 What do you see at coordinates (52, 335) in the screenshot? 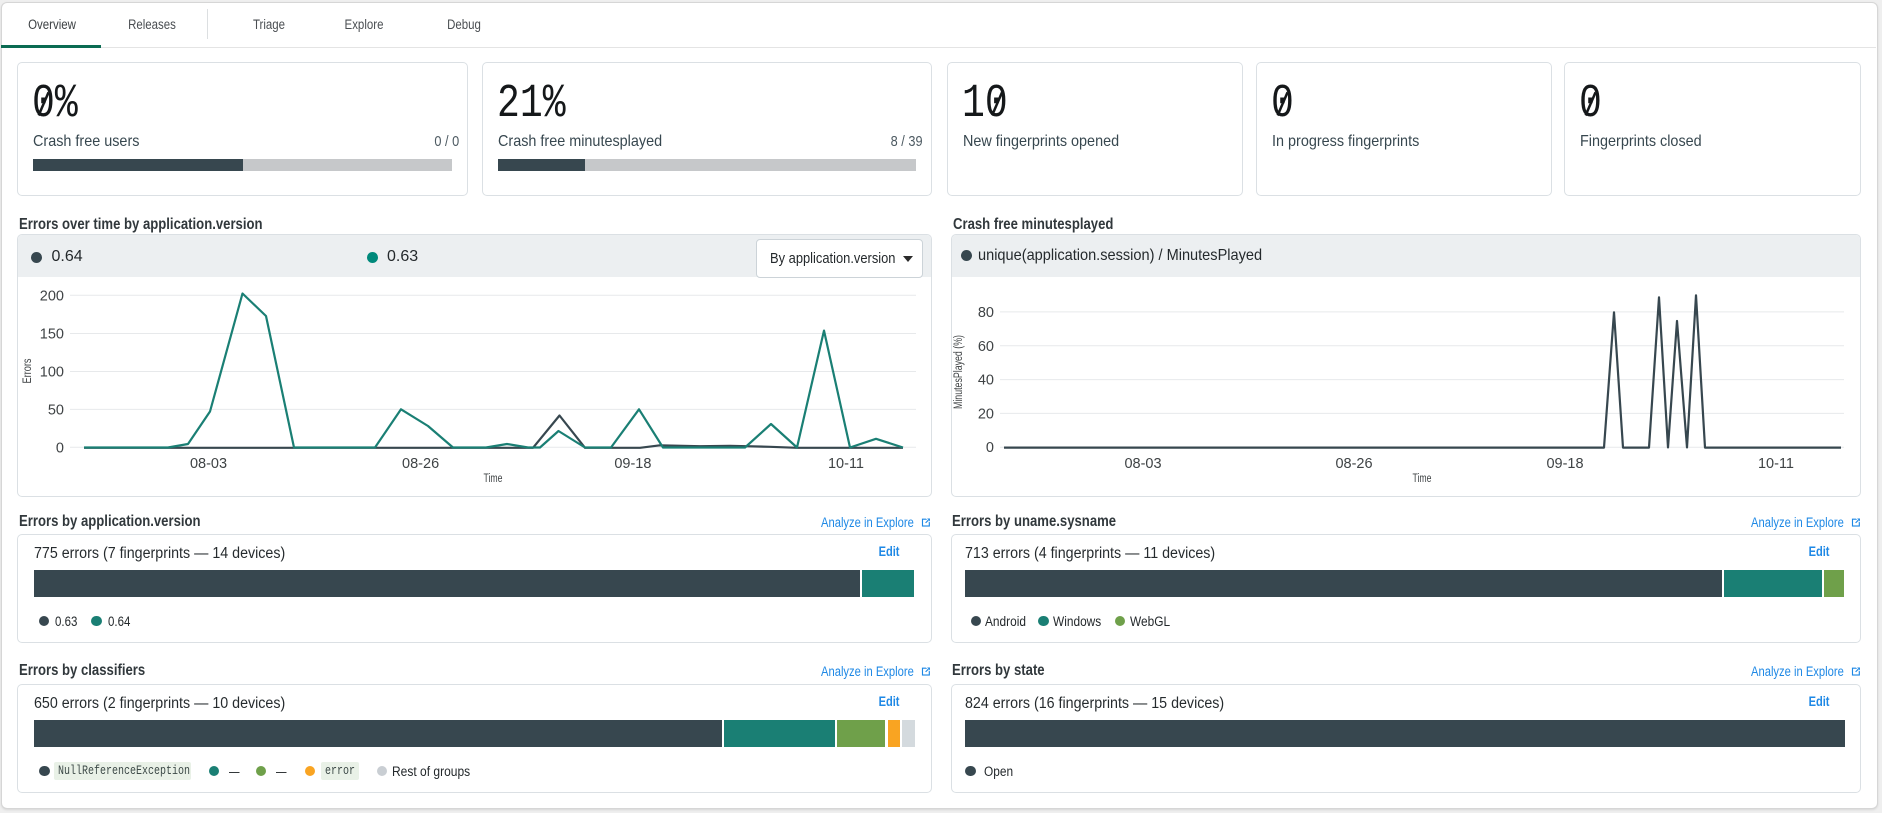
I see `svg-text: 150` at bounding box center [52, 335].